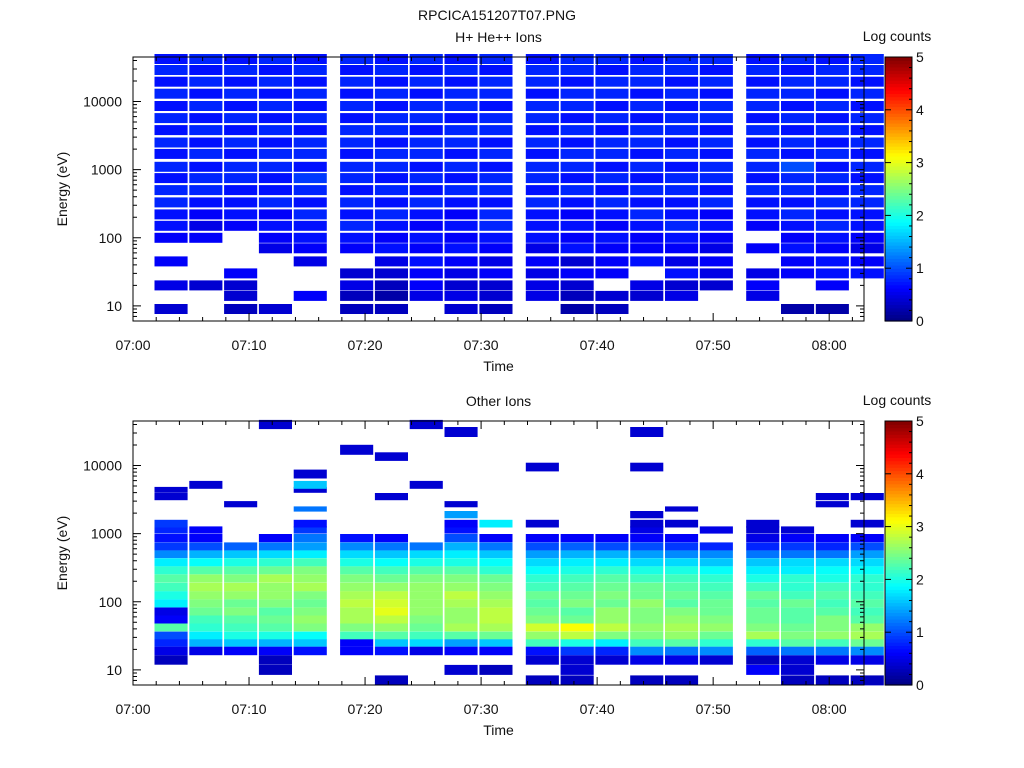 The height and width of the screenshot is (768, 1024). What do you see at coordinates (498, 401) in the screenshot?
I see `panel-title: Other Ions` at bounding box center [498, 401].